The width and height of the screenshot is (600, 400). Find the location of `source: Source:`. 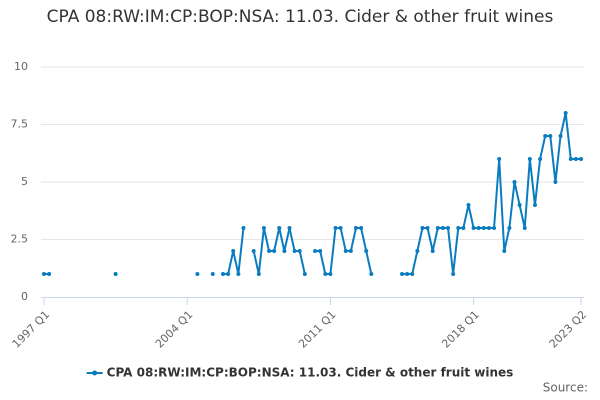

source: Source: is located at coordinates (565, 388).